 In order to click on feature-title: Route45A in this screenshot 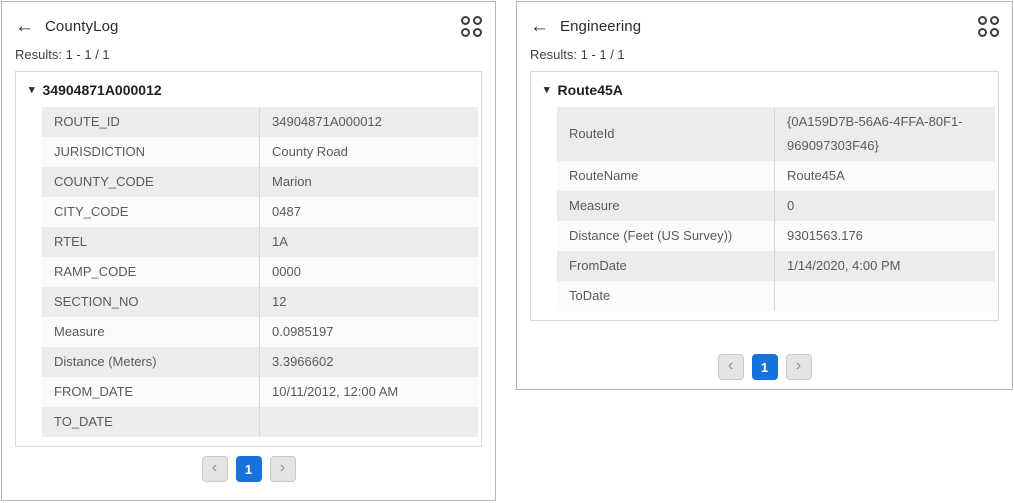, I will do `click(590, 90)`.